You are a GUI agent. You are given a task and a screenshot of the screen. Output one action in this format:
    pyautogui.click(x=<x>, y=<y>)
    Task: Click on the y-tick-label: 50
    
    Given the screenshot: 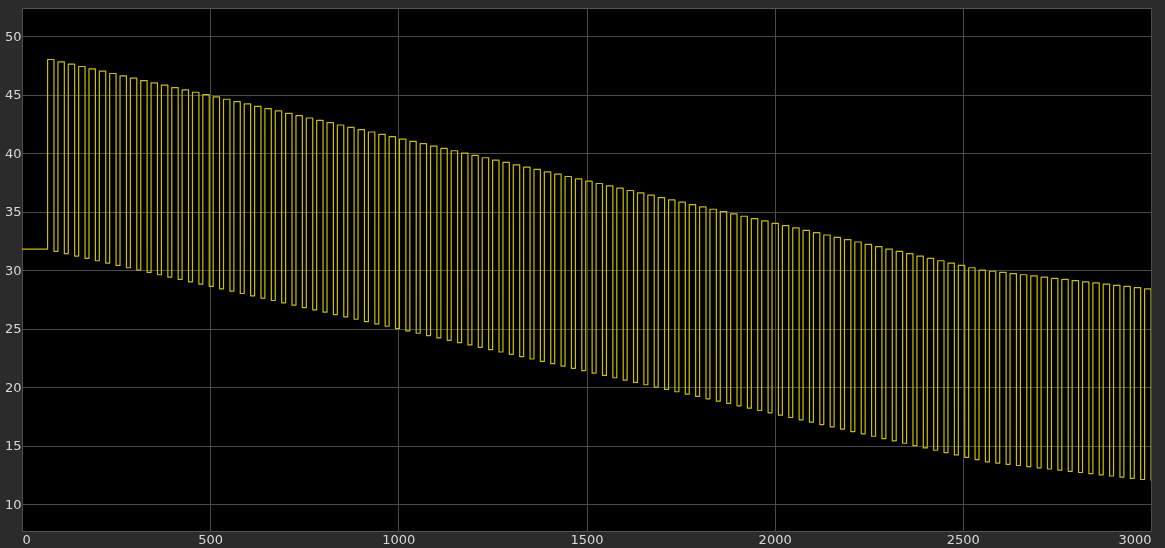 What is the action you would take?
    pyautogui.click(x=13, y=36)
    